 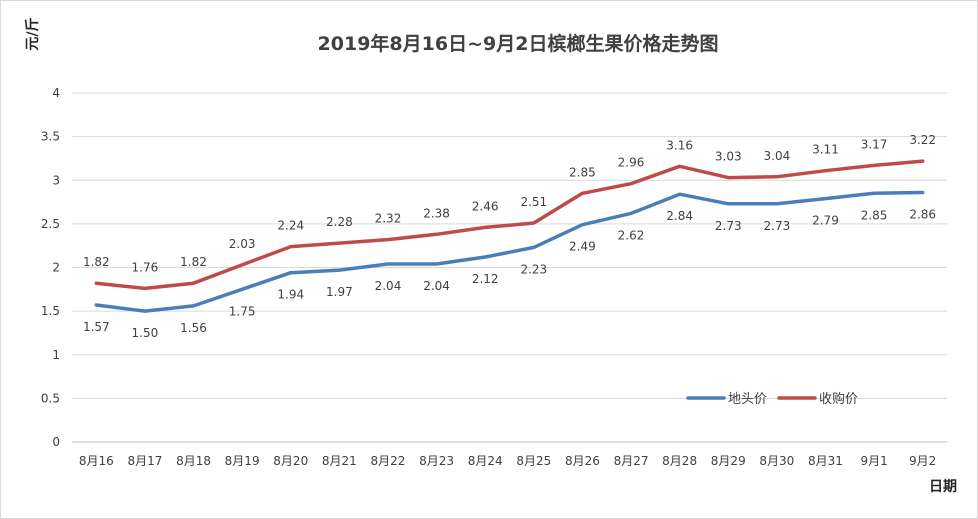 I want to click on y-tick-label: 3, so click(x=56, y=180).